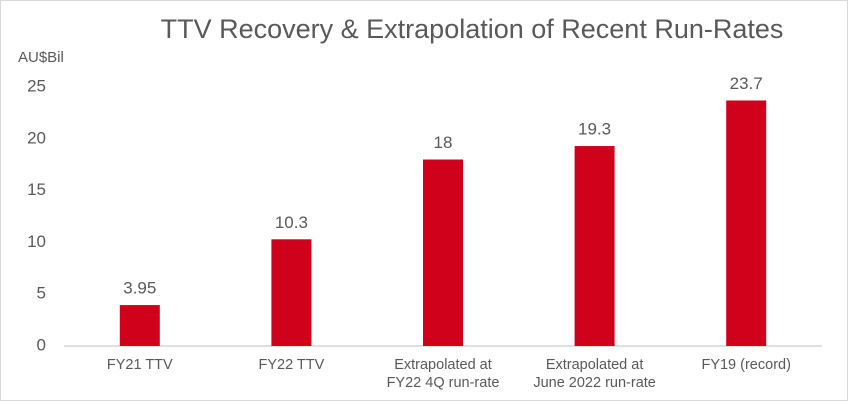 This screenshot has height=401, width=848. I want to click on data-label: 18, so click(443, 142).